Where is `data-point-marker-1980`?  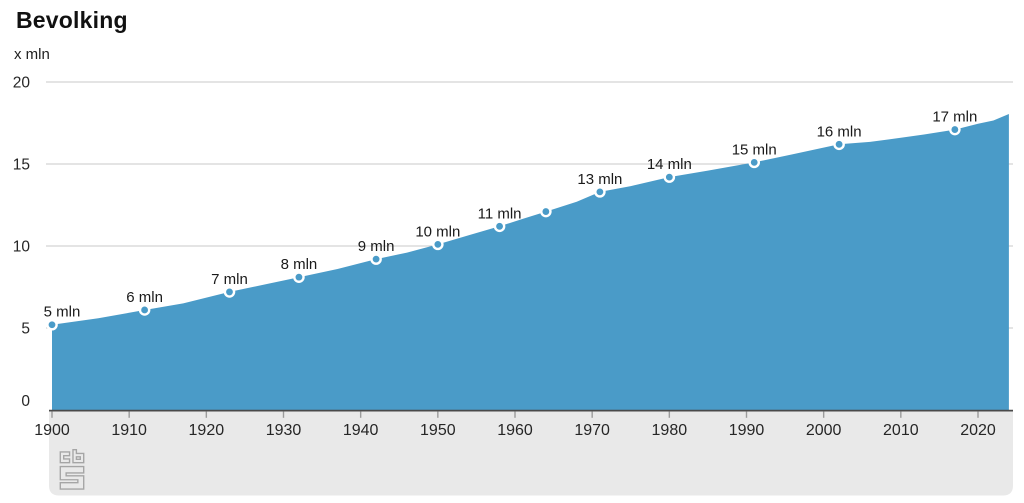
data-point-marker-1980 is located at coordinates (669, 177).